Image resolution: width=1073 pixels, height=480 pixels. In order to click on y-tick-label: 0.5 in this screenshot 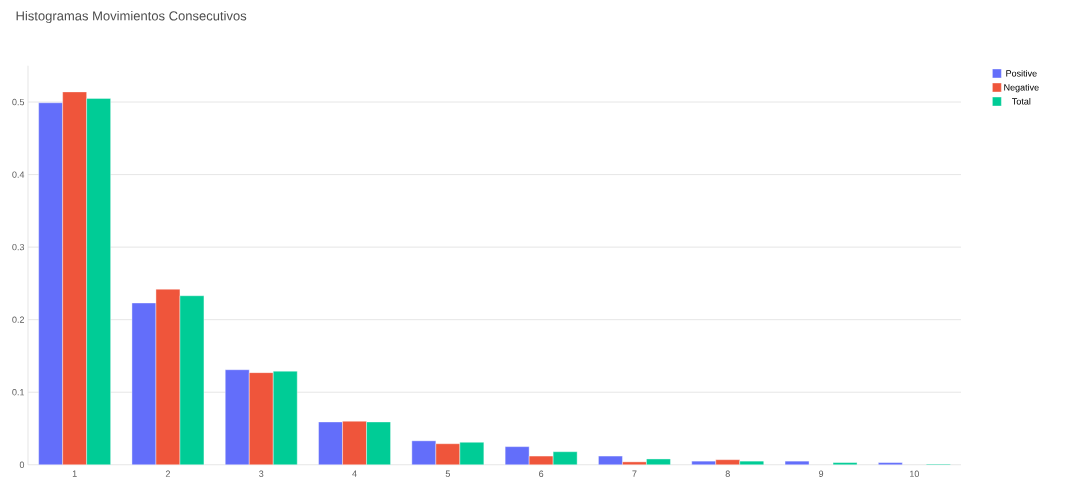, I will do `click(18, 102)`.